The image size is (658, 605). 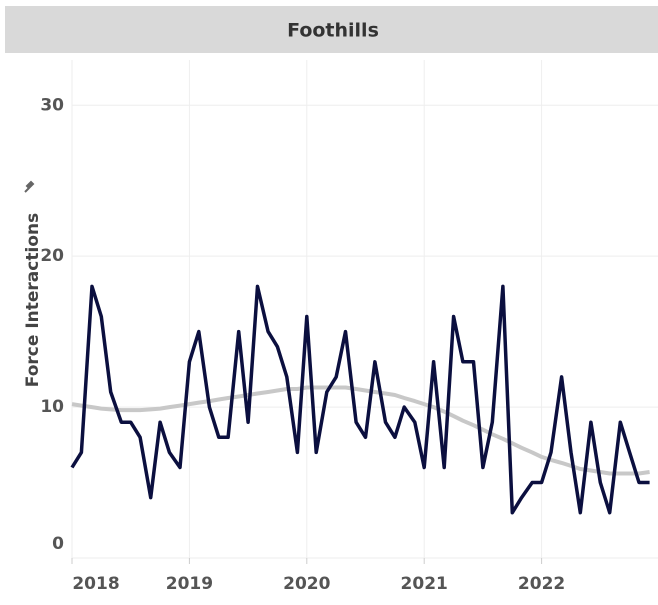 What do you see at coordinates (52, 256) in the screenshot?
I see `y-tick-label: 20` at bounding box center [52, 256].